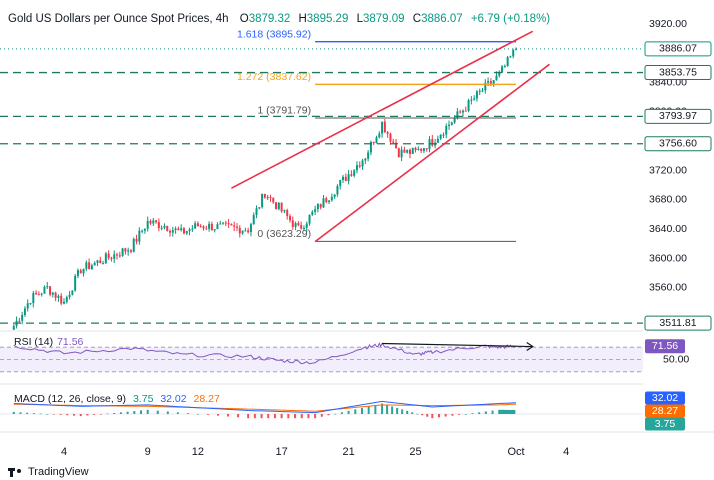 Image resolution: width=714 pixels, height=480 pixels. I want to click on rsi-legend: RSI (14) 71.56, so click(49, 342).